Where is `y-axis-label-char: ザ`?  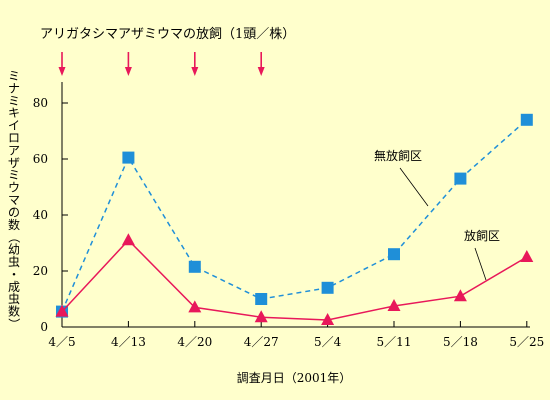
y-axis-label-char: ザ is located at coordinates (14, 163).